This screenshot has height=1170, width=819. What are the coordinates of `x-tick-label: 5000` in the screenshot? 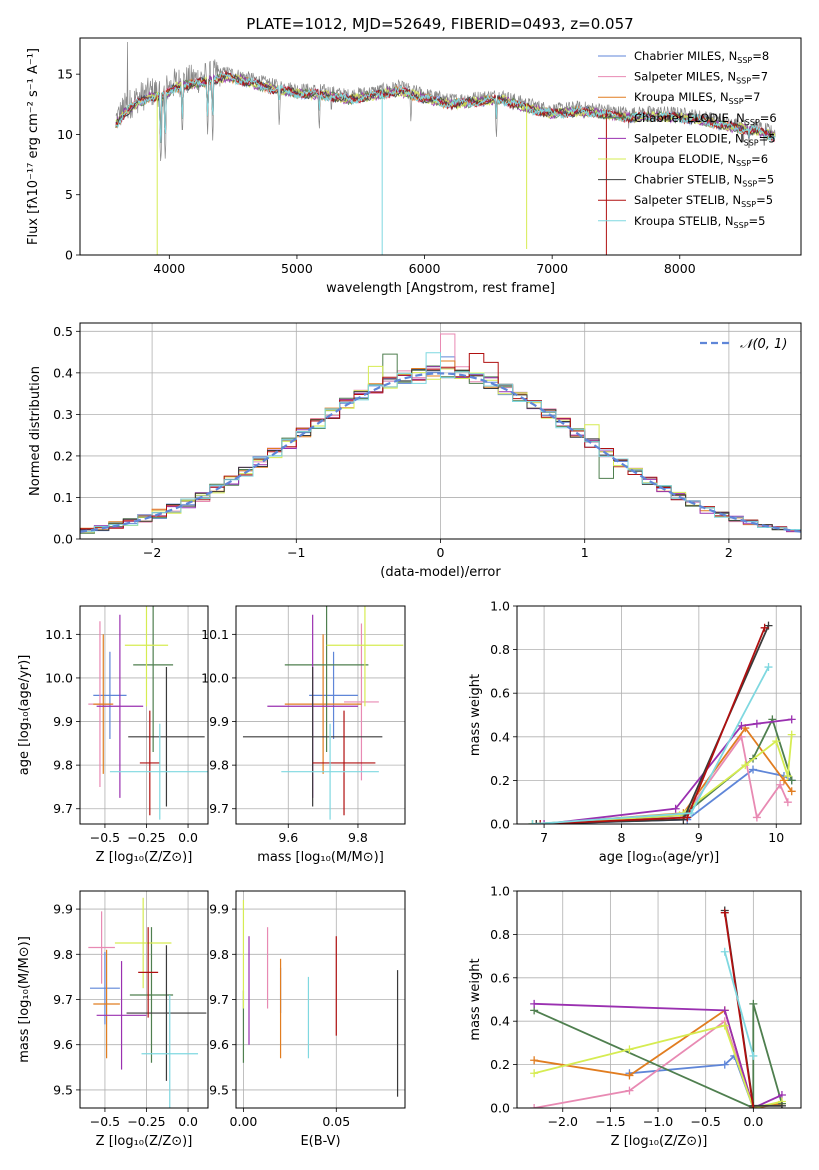 It's located at (297, 268).